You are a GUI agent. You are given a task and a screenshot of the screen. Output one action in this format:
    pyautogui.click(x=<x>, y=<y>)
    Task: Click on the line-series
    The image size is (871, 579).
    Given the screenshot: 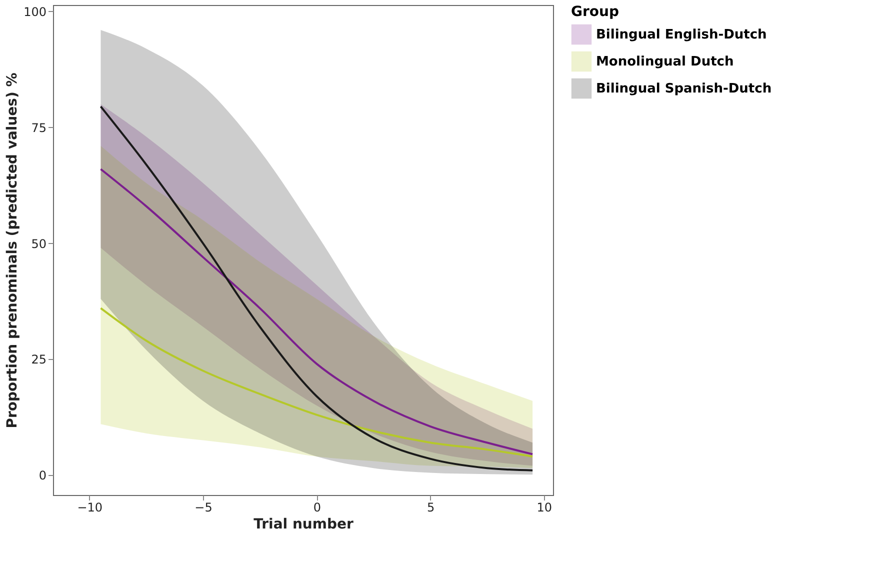 What is the action you would take?
    pyautogui.click(x=317, y=382)
    